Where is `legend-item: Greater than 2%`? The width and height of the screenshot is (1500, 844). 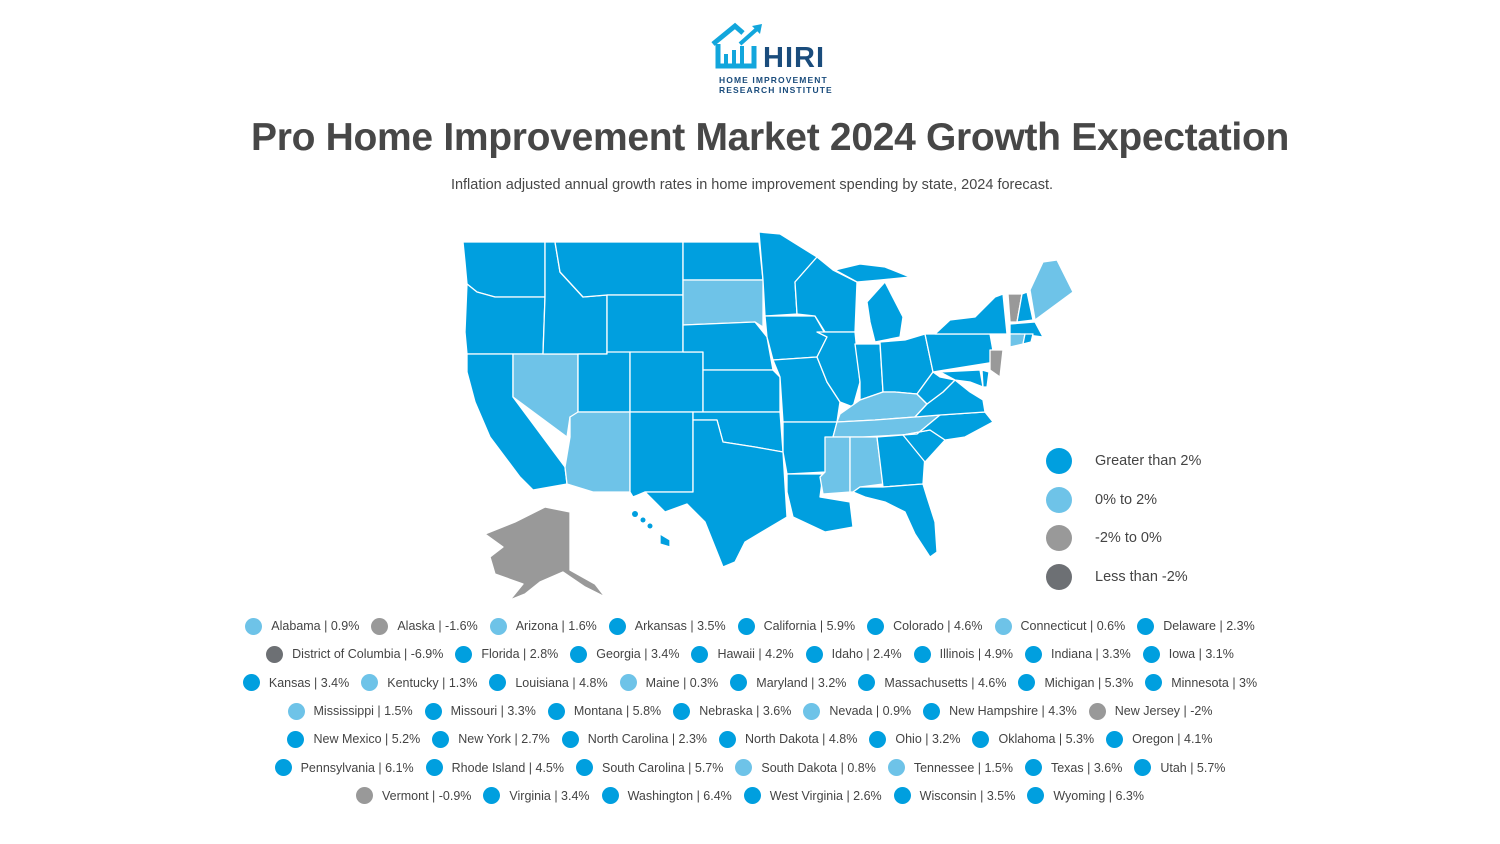
legend-item: Greater than 2% is located at coordinates (1123, 461).